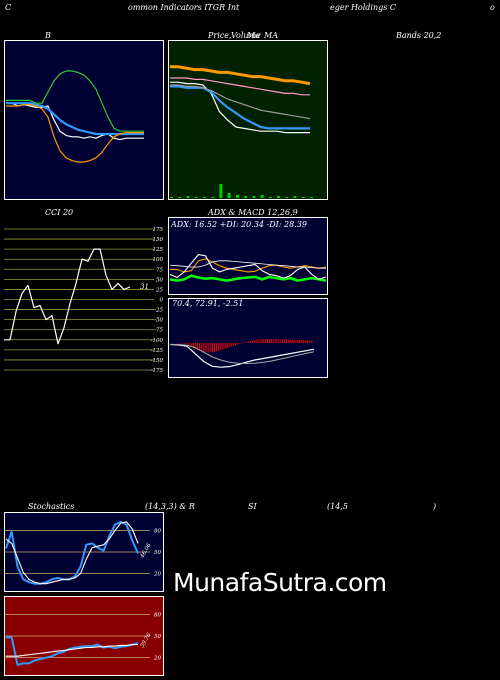 Image resolution: width=500 pixels, height=680 pixels. Describe the element at coordinates (159, 290) in the screenshot. I see `cci-tick-label: 25` at that location.